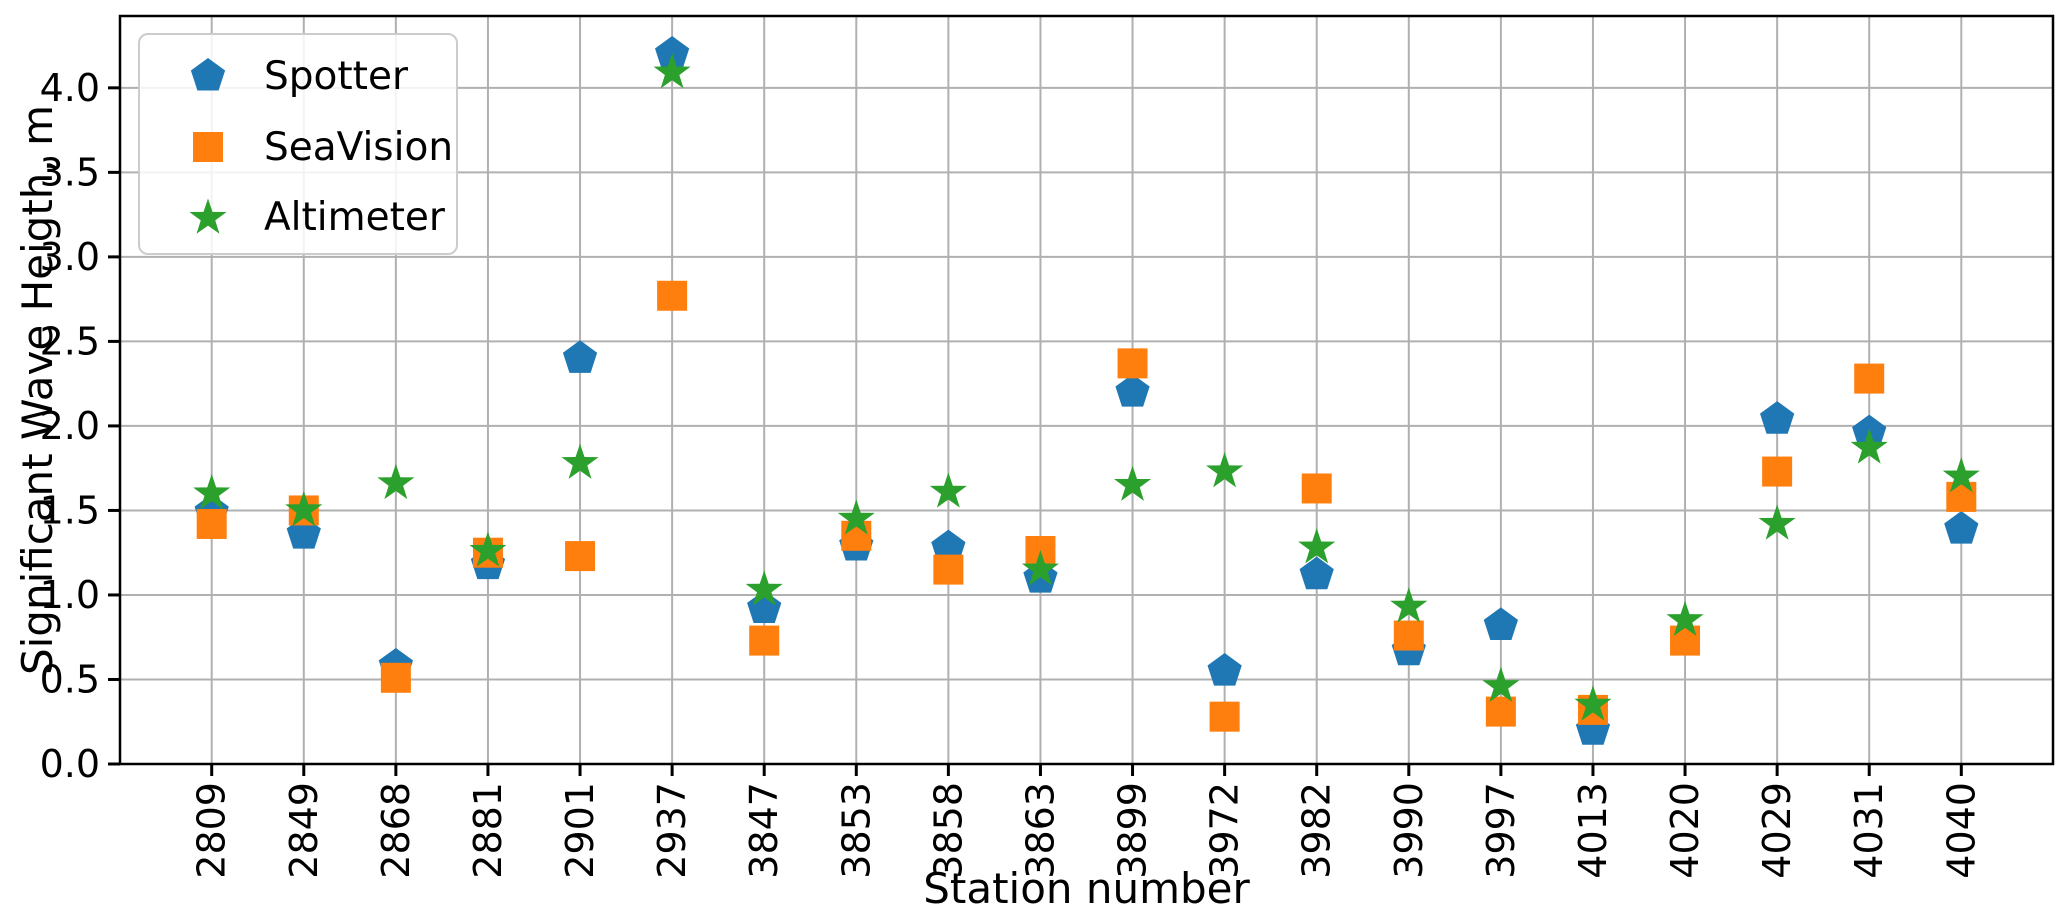  I want to click on legend: Spotter SeaVision Altimeter, so click(298, 144).